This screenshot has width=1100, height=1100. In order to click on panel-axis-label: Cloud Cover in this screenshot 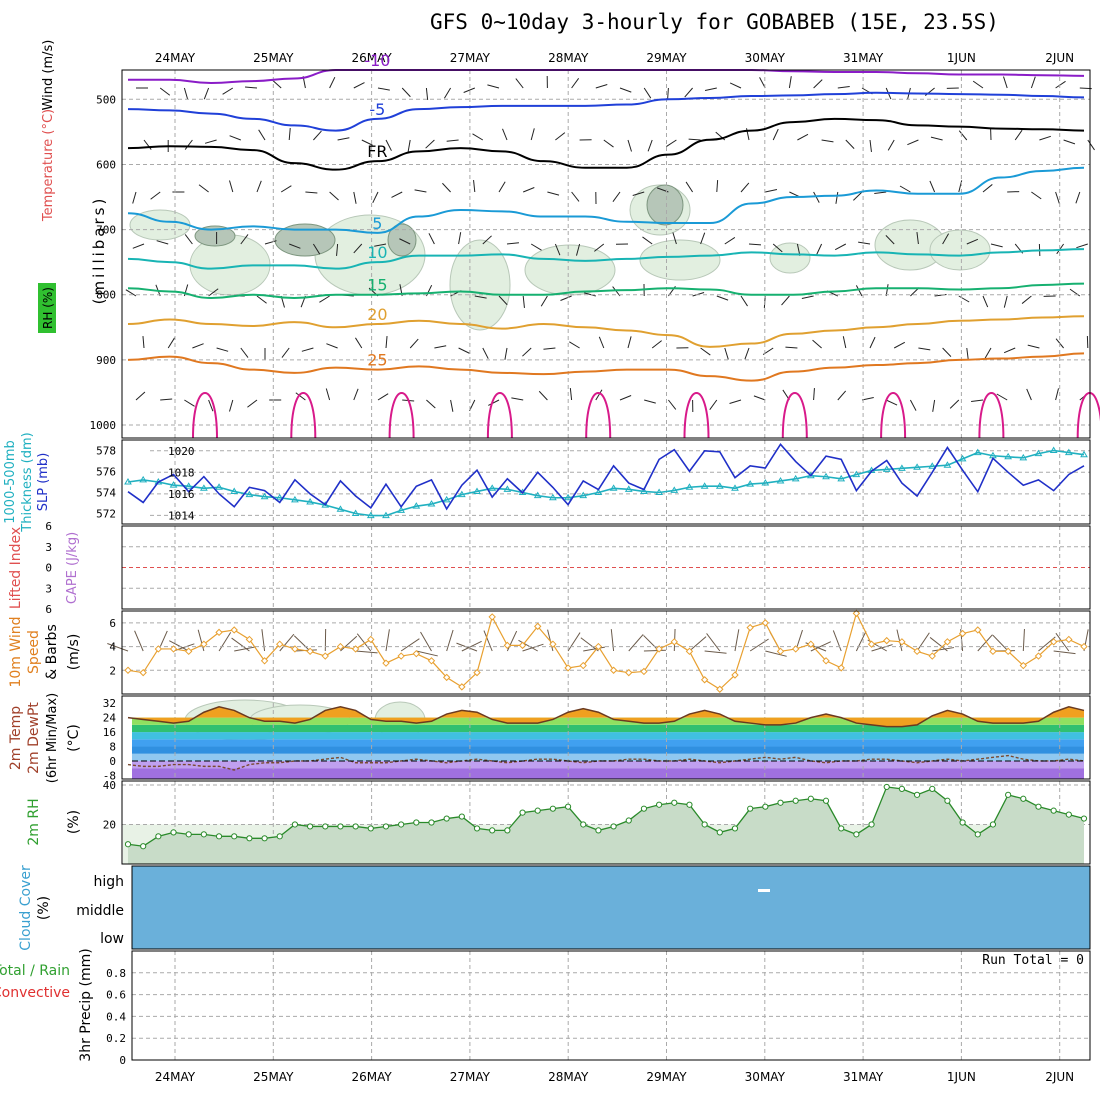, I will do `click(26, 908)`.